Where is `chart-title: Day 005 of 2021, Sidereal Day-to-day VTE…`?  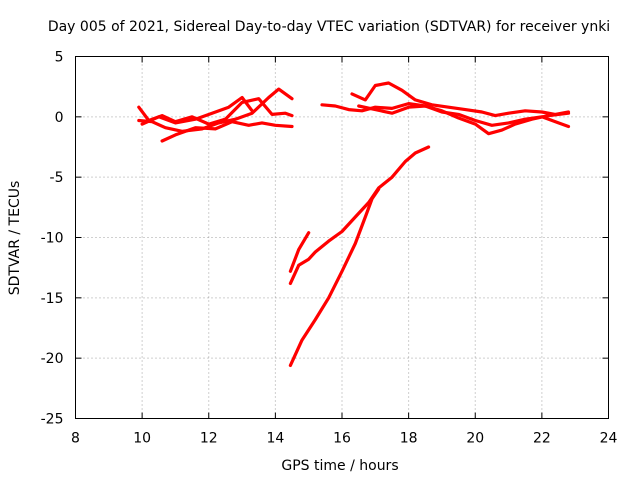 chart-title: Day 005 of 2021, Sidereal Day-to-day VTE… is located at coordinates (329, 27).